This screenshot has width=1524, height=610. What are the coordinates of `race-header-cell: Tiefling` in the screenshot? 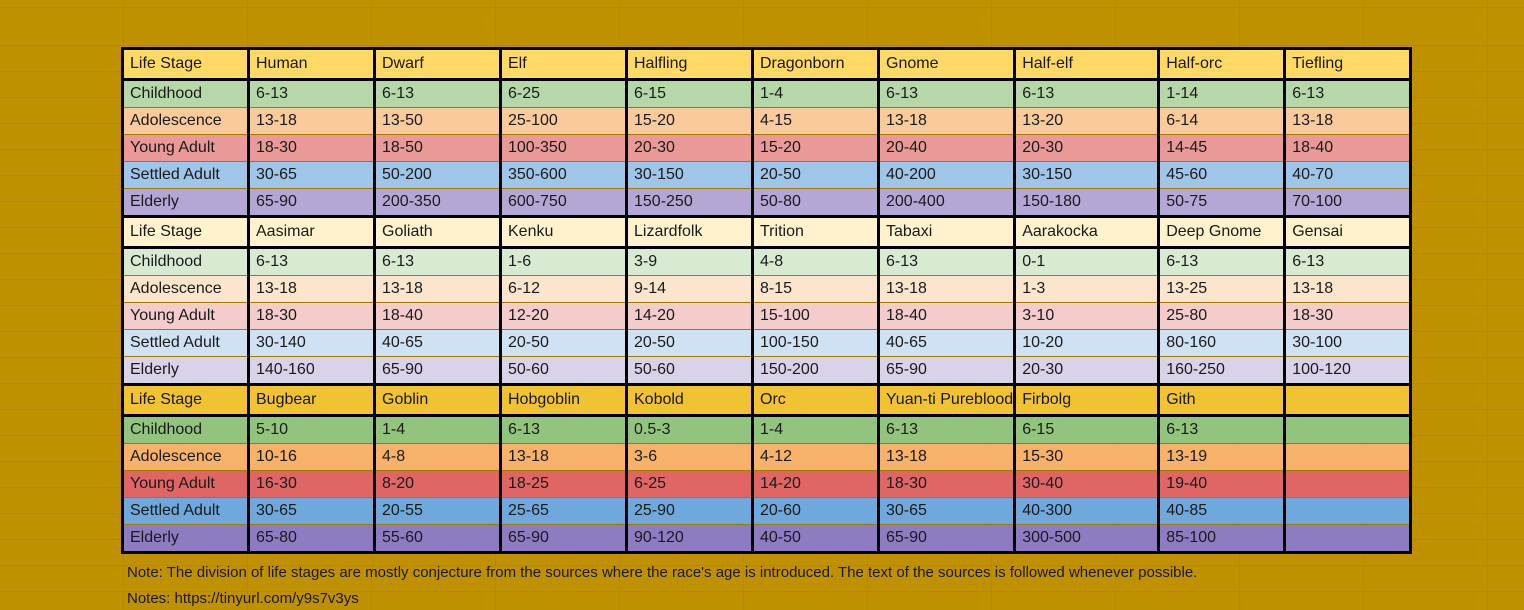 It's located at (1348, 64).